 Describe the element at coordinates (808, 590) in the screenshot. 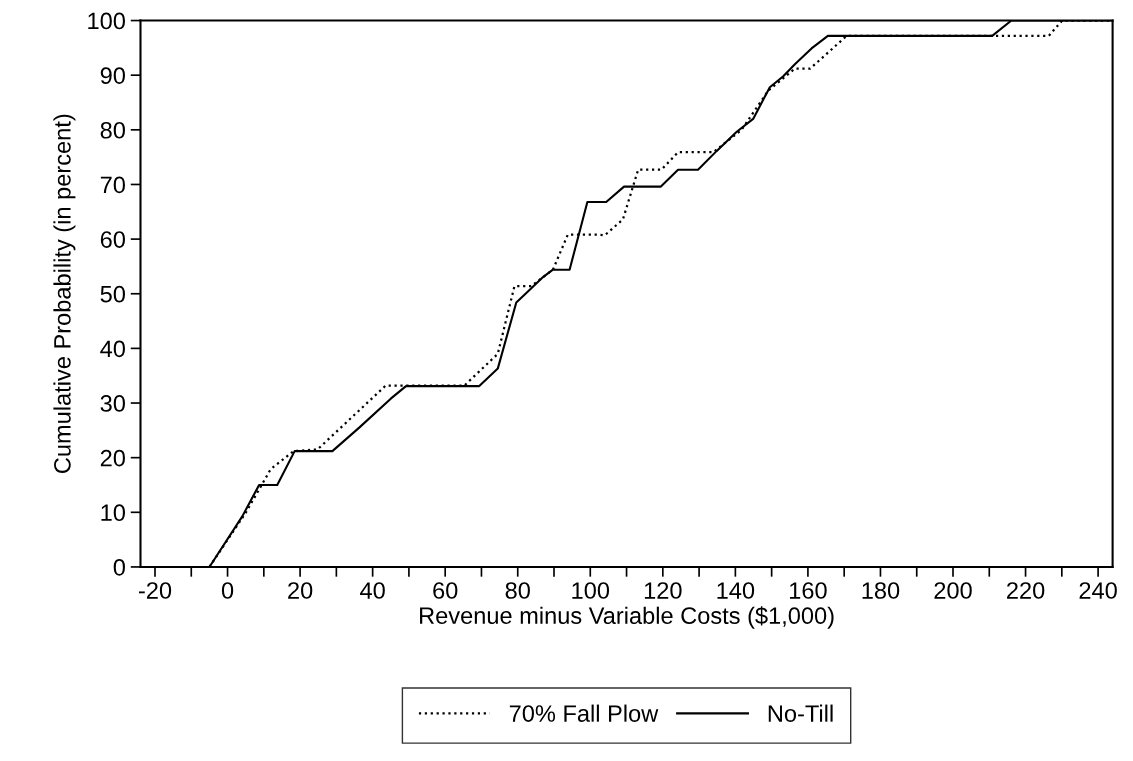

I see `x-tick-label: 160` at that location.